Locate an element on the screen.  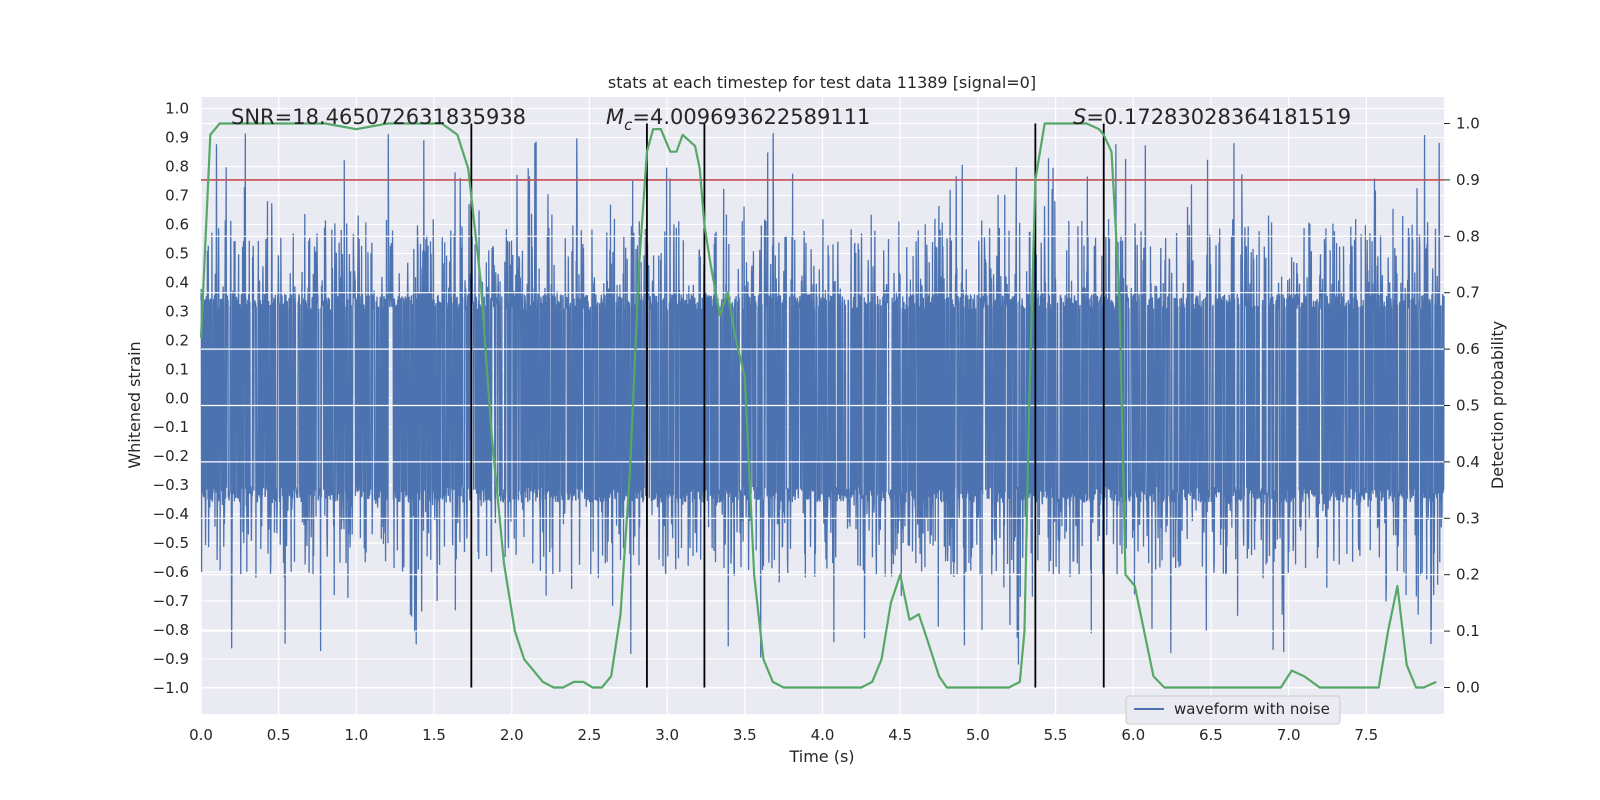
x-tick-label: 0.5 is located at coordinates (279, 735).